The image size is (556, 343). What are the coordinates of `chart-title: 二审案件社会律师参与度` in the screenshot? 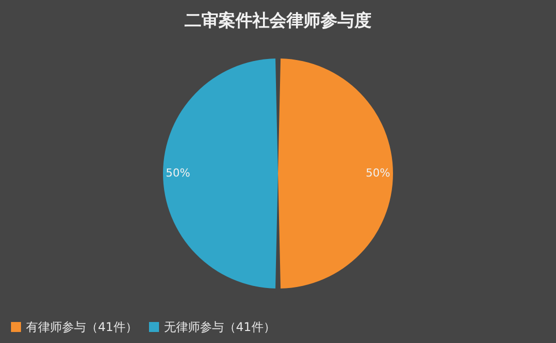 It's located at (278, 20).